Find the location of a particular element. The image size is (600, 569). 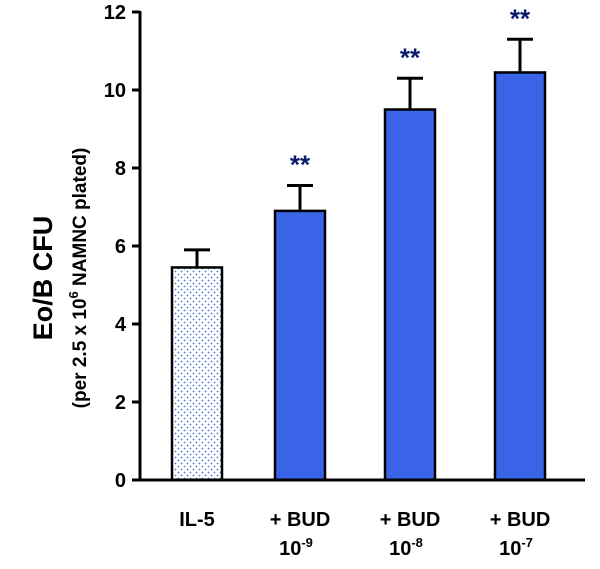

y-axis-ticks: 0 2 4 6 8 10 12 is located at coordinates (122, 247).